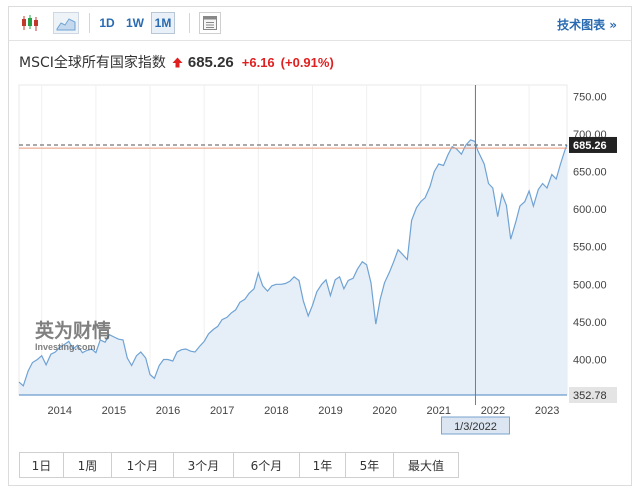 The height and width of the screenshot is (492, 640). I want to click on range-button-4: 6个月, so click(267, 465).